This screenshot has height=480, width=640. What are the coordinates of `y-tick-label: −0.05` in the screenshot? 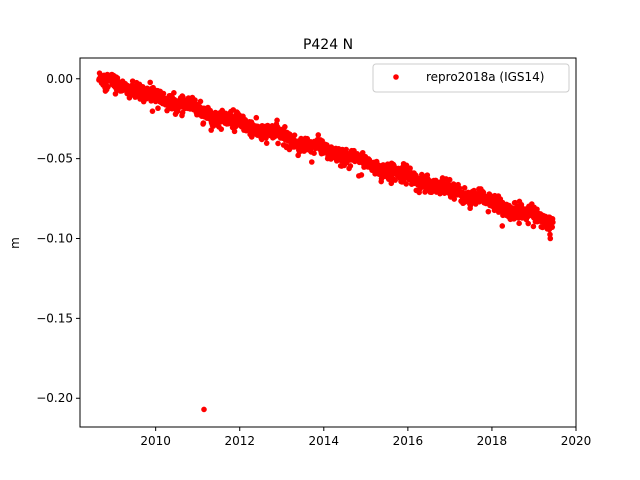 It's located at (54, 159).